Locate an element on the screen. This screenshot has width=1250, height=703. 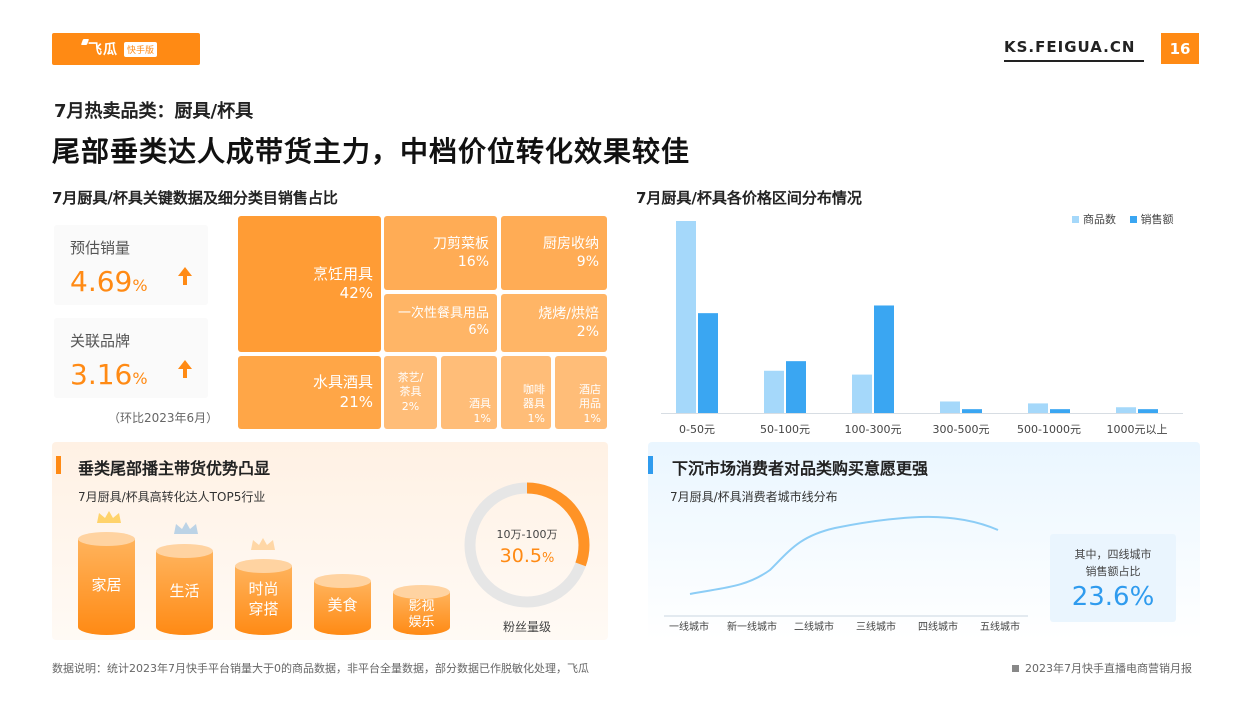
fans-donut is located at coordinates (527, 545).